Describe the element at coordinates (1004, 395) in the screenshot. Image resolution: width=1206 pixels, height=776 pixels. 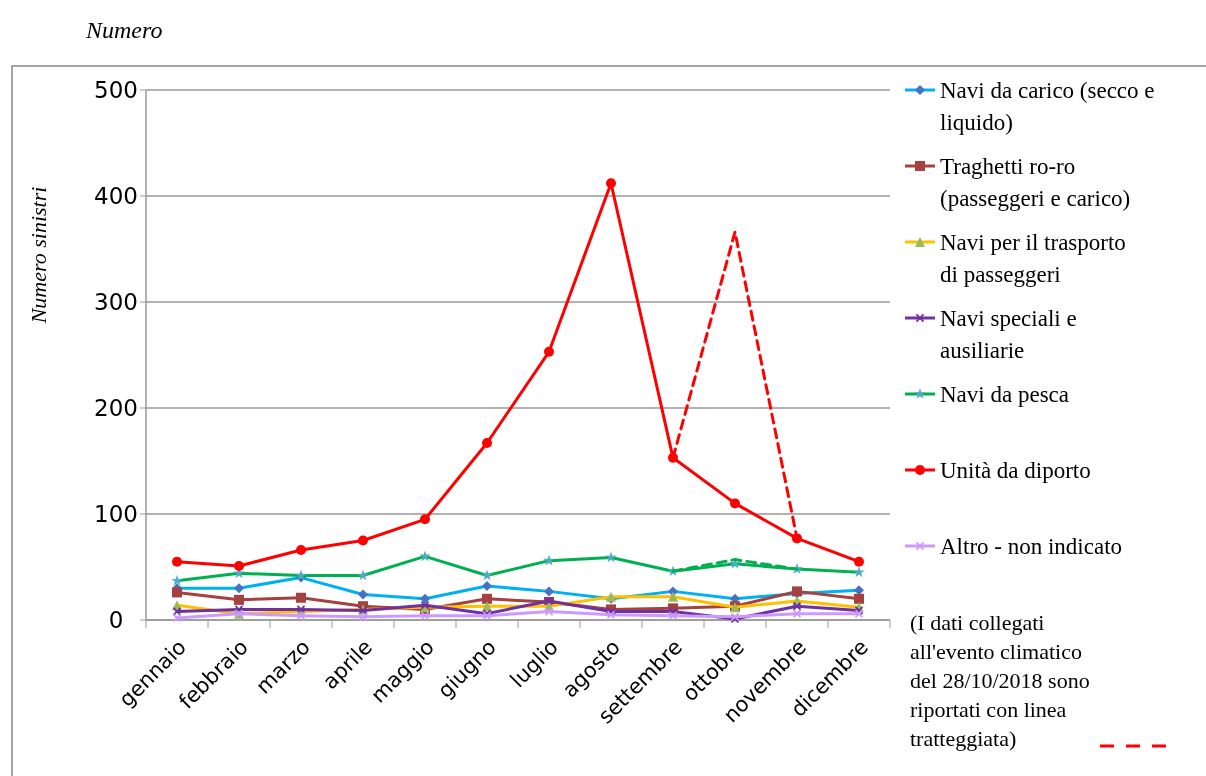
I see `legend-label: Navi da pesca` at that location.